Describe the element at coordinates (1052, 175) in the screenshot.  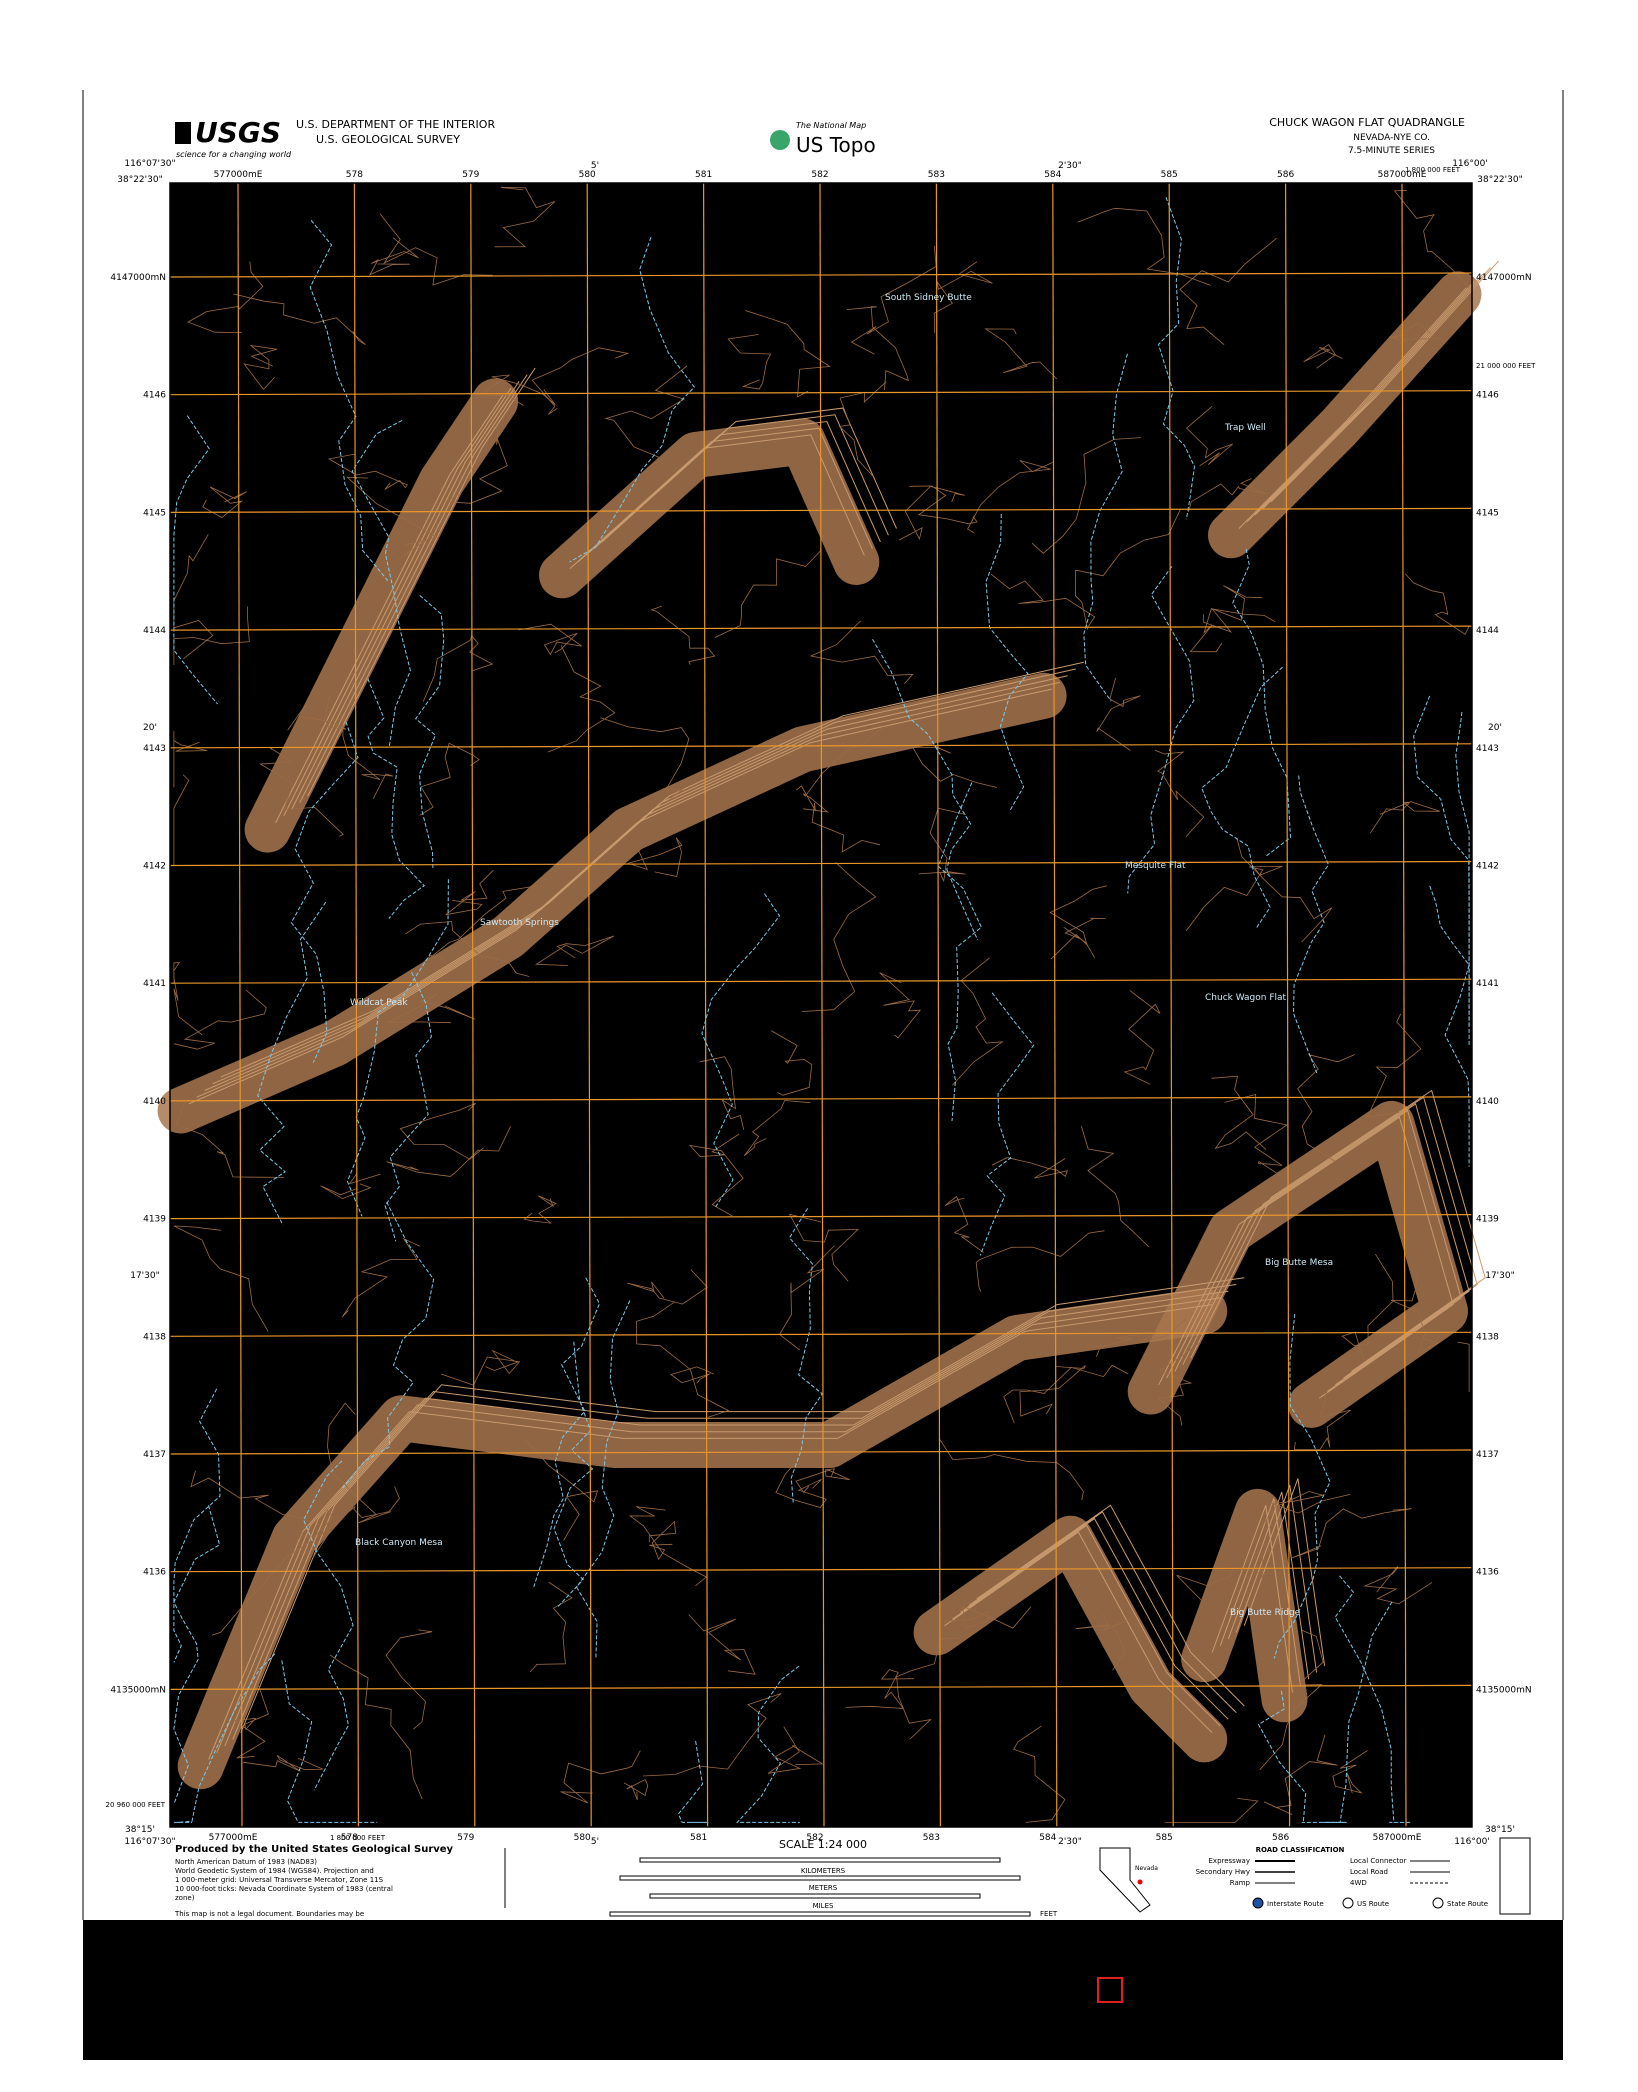
I see `easting-label: 584` at that location.